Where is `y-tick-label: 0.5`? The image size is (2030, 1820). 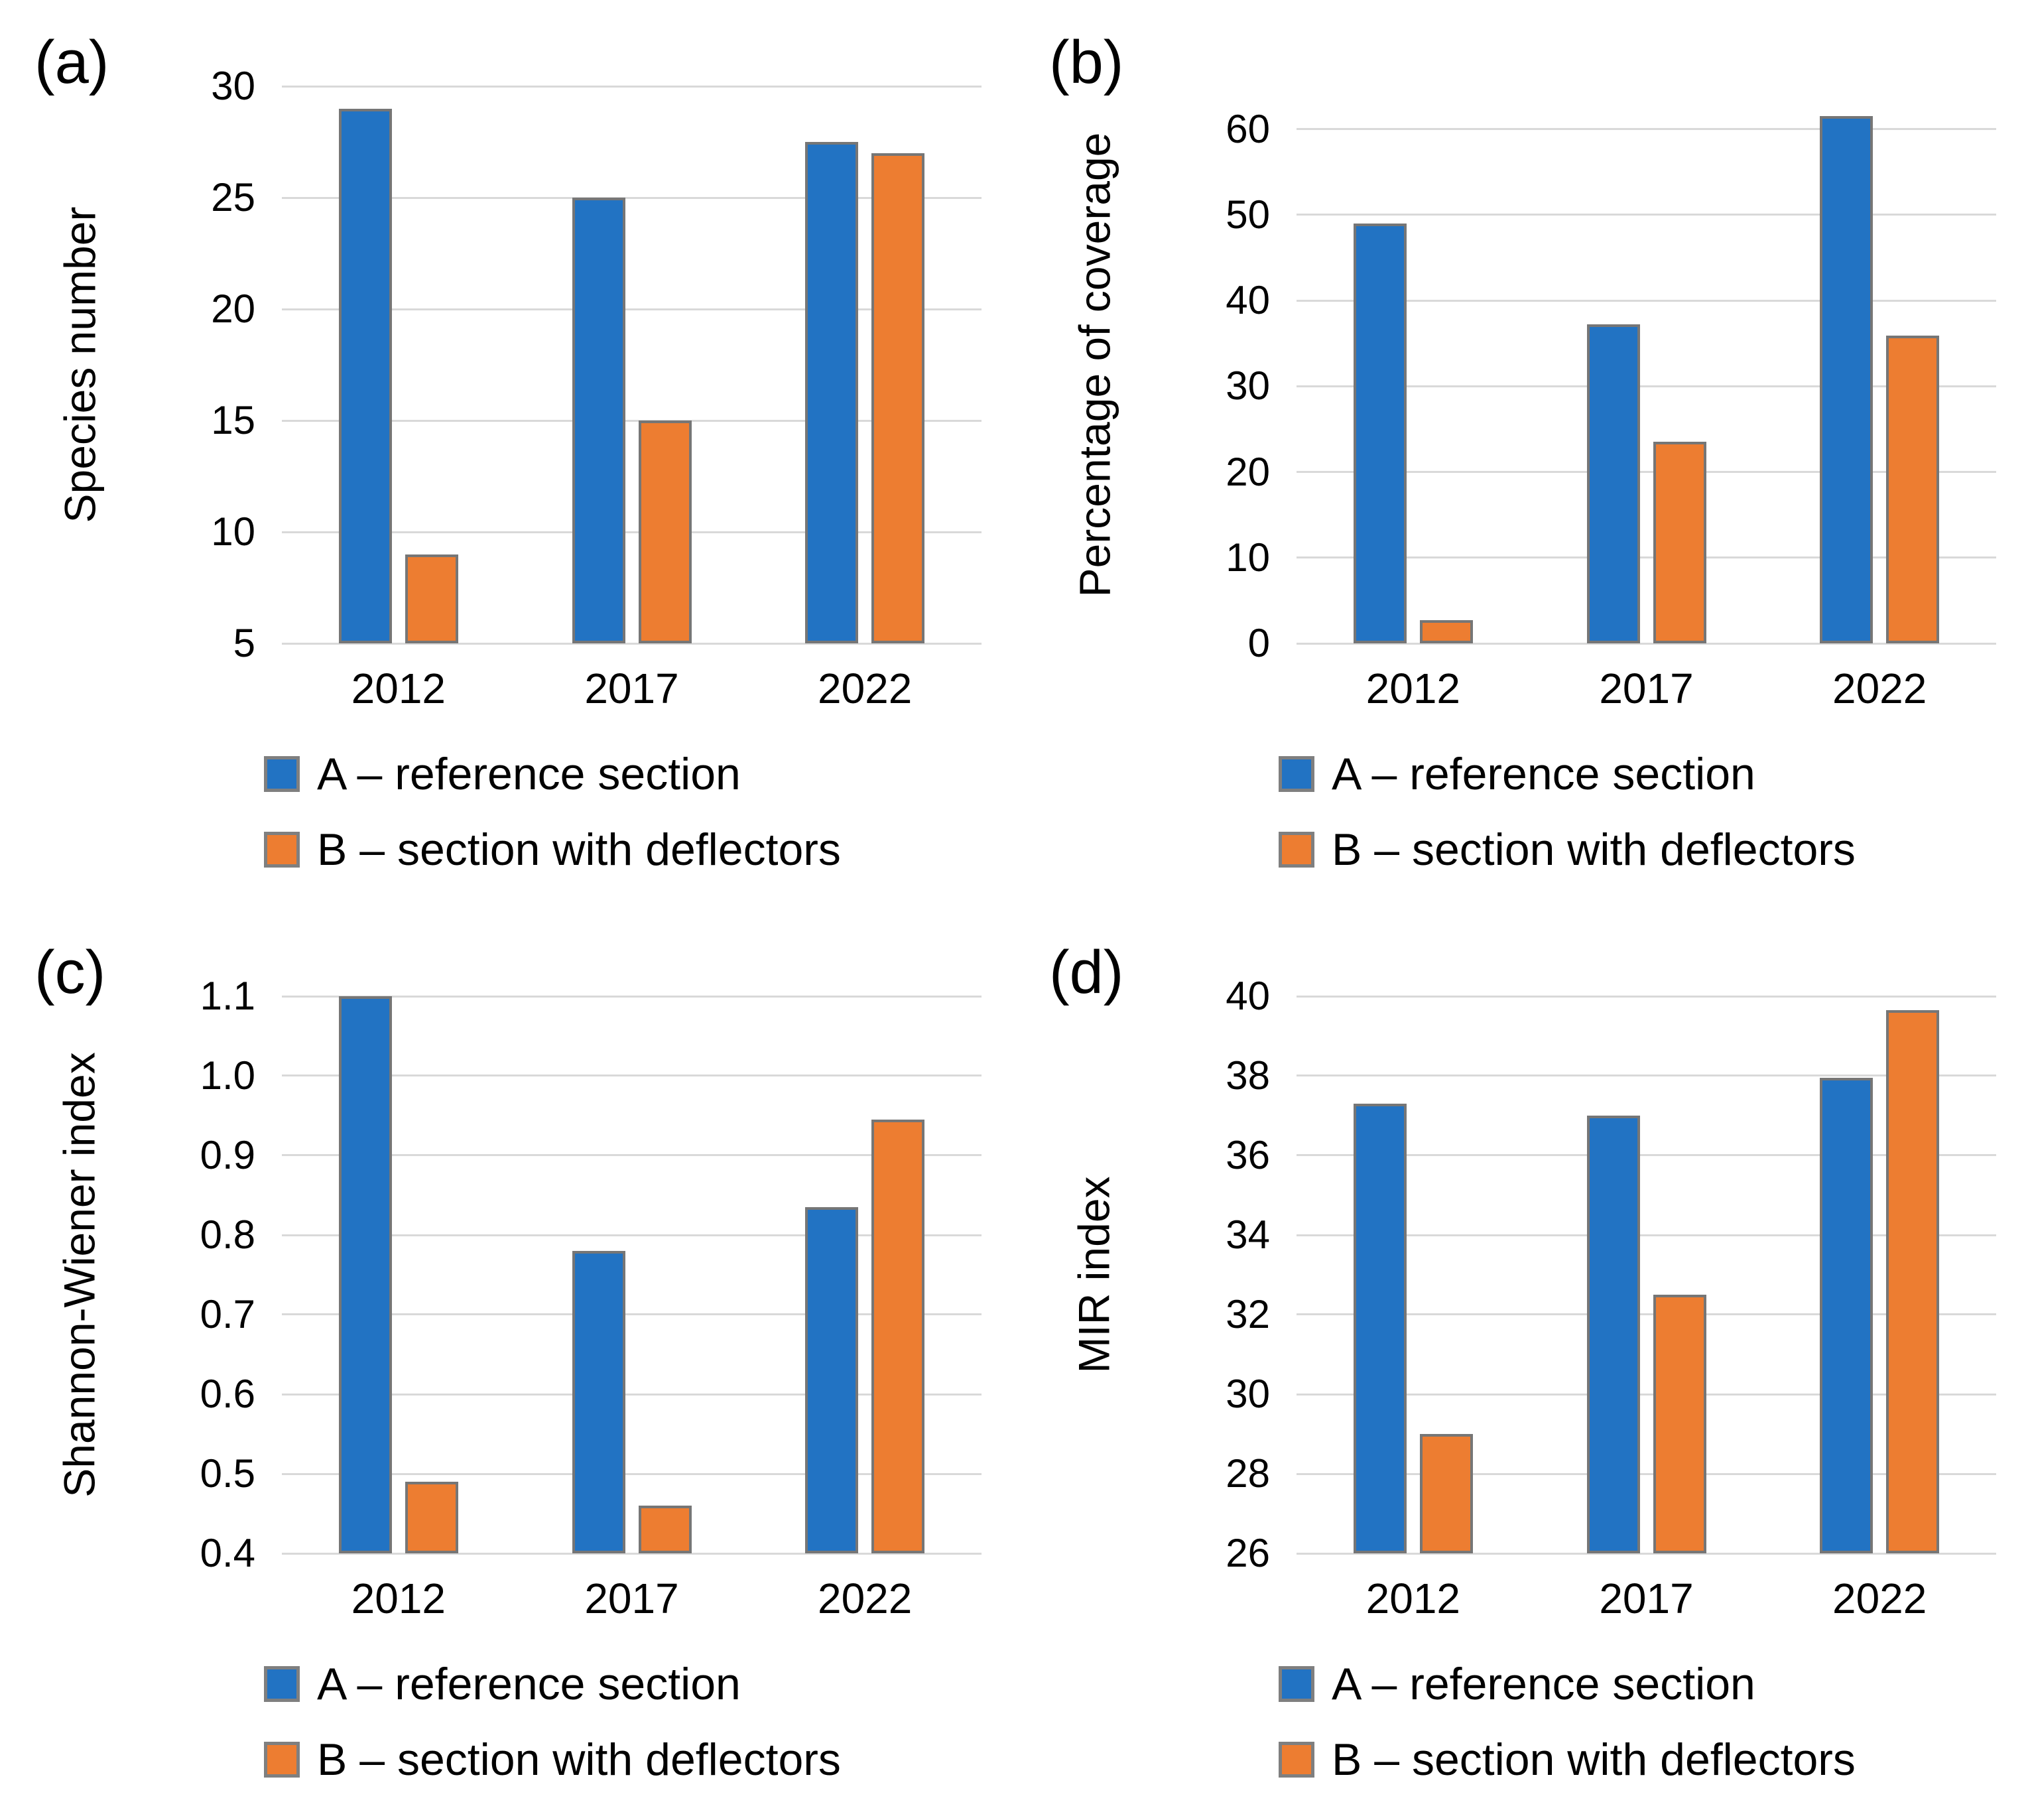 y-tick-label: 0.5 is located at coordinates (227, 1473).